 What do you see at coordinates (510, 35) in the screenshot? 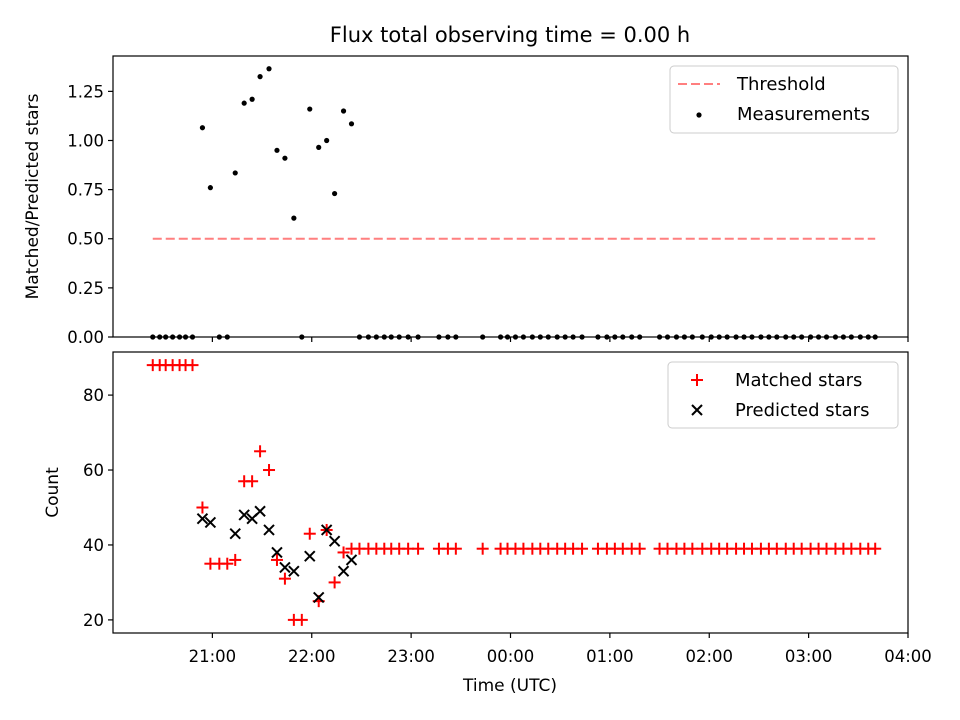
I see `figure-title: Flux total observing time = 0.00 h` at bounding box center [510, 35].